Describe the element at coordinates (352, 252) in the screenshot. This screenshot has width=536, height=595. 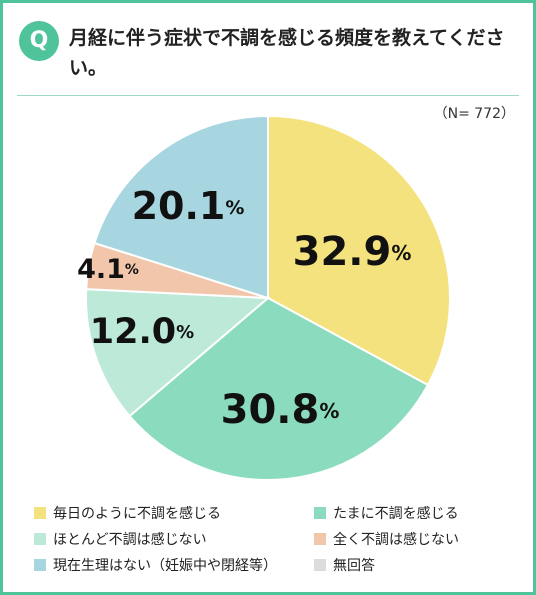
I see `pie-value-label-0: 32.9%` at that location.